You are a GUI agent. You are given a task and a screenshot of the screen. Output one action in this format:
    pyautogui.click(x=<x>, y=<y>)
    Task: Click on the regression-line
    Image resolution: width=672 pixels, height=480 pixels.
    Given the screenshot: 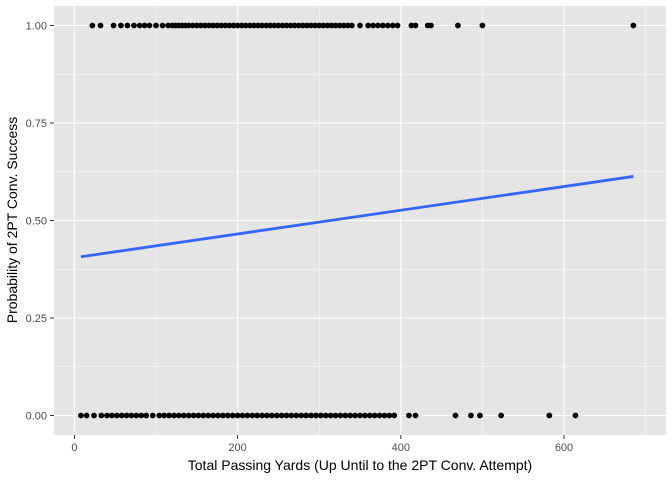 What is the action you would take?
    pyautogui.click(x=357, y=217)
    